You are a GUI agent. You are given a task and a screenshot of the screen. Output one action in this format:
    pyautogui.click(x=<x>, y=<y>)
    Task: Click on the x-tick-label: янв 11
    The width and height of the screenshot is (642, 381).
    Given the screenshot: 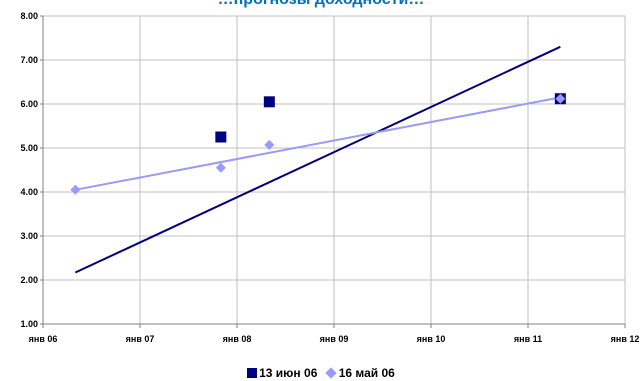 What is the action you would take?
    pyautogui.click(x=528, y=339)
    